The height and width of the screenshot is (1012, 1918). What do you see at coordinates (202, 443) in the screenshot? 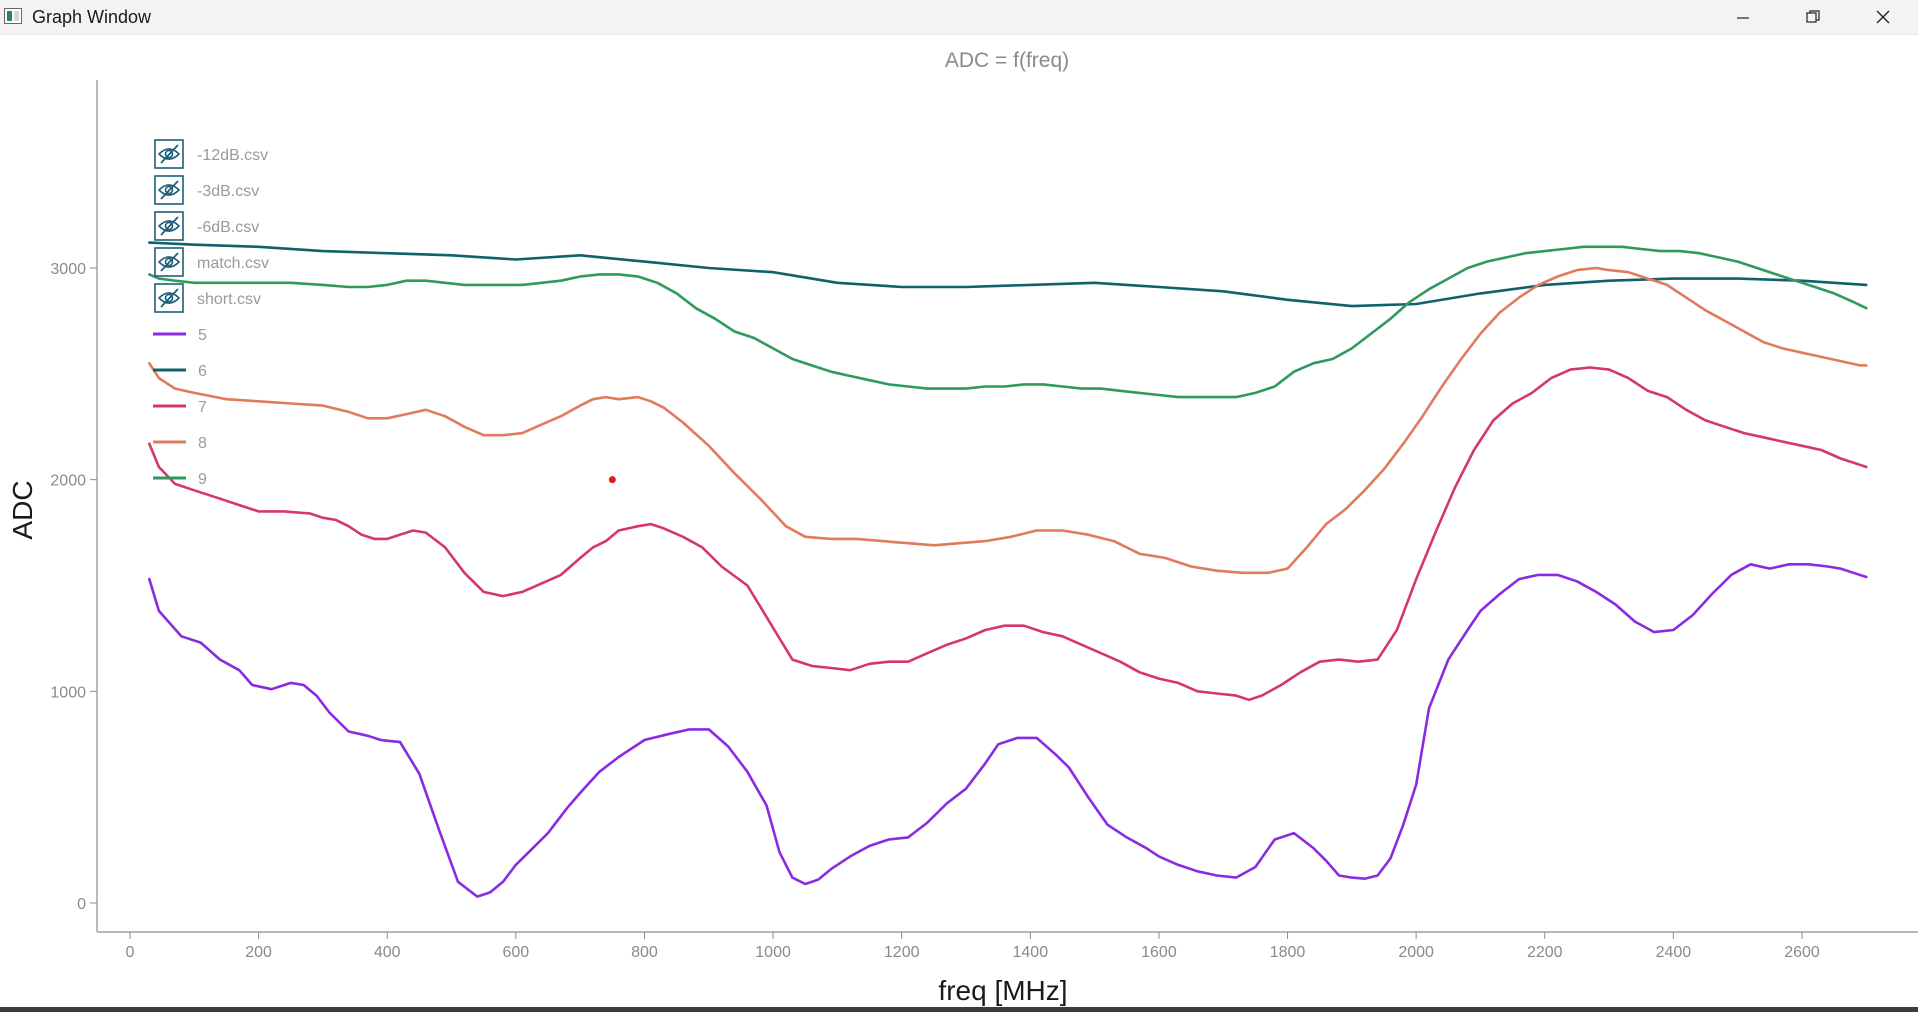
I see `legend-series-label: 8` at bounding box center [202, 443].